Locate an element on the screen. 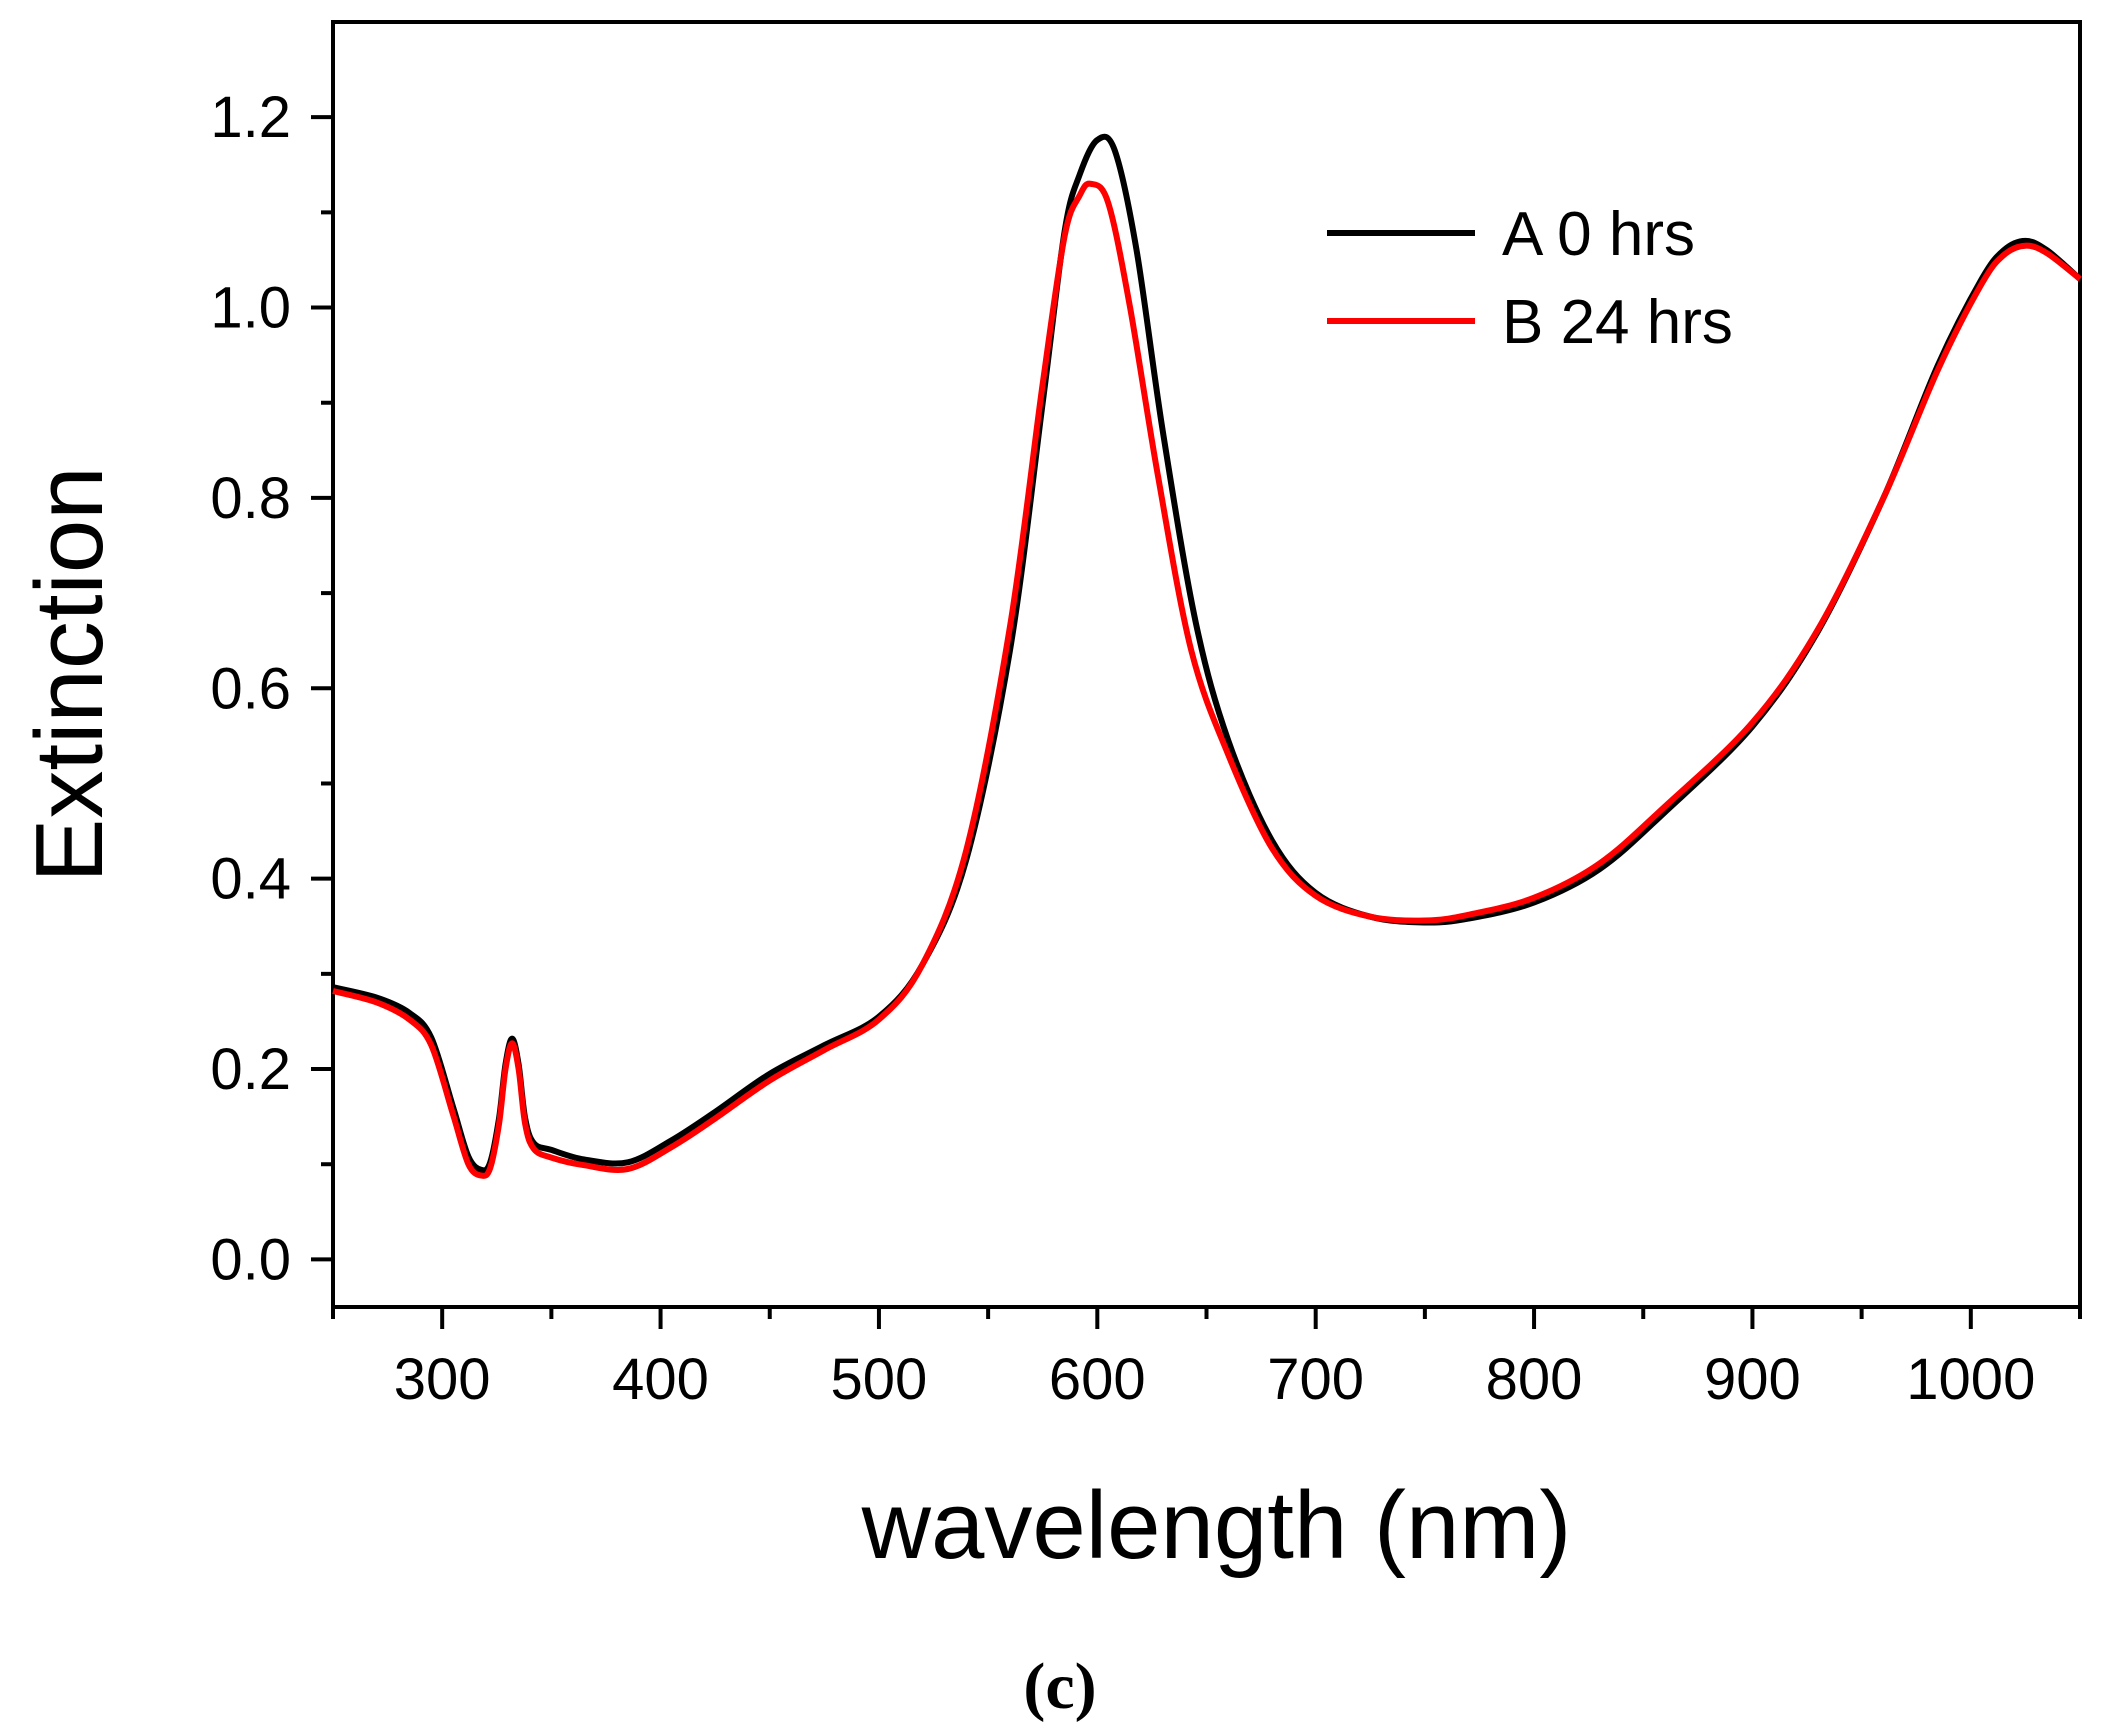 The width and height of the screenshot is (2101, 1735). legend-label-a: A 0 hrs is located at coordinates (1598, 234).